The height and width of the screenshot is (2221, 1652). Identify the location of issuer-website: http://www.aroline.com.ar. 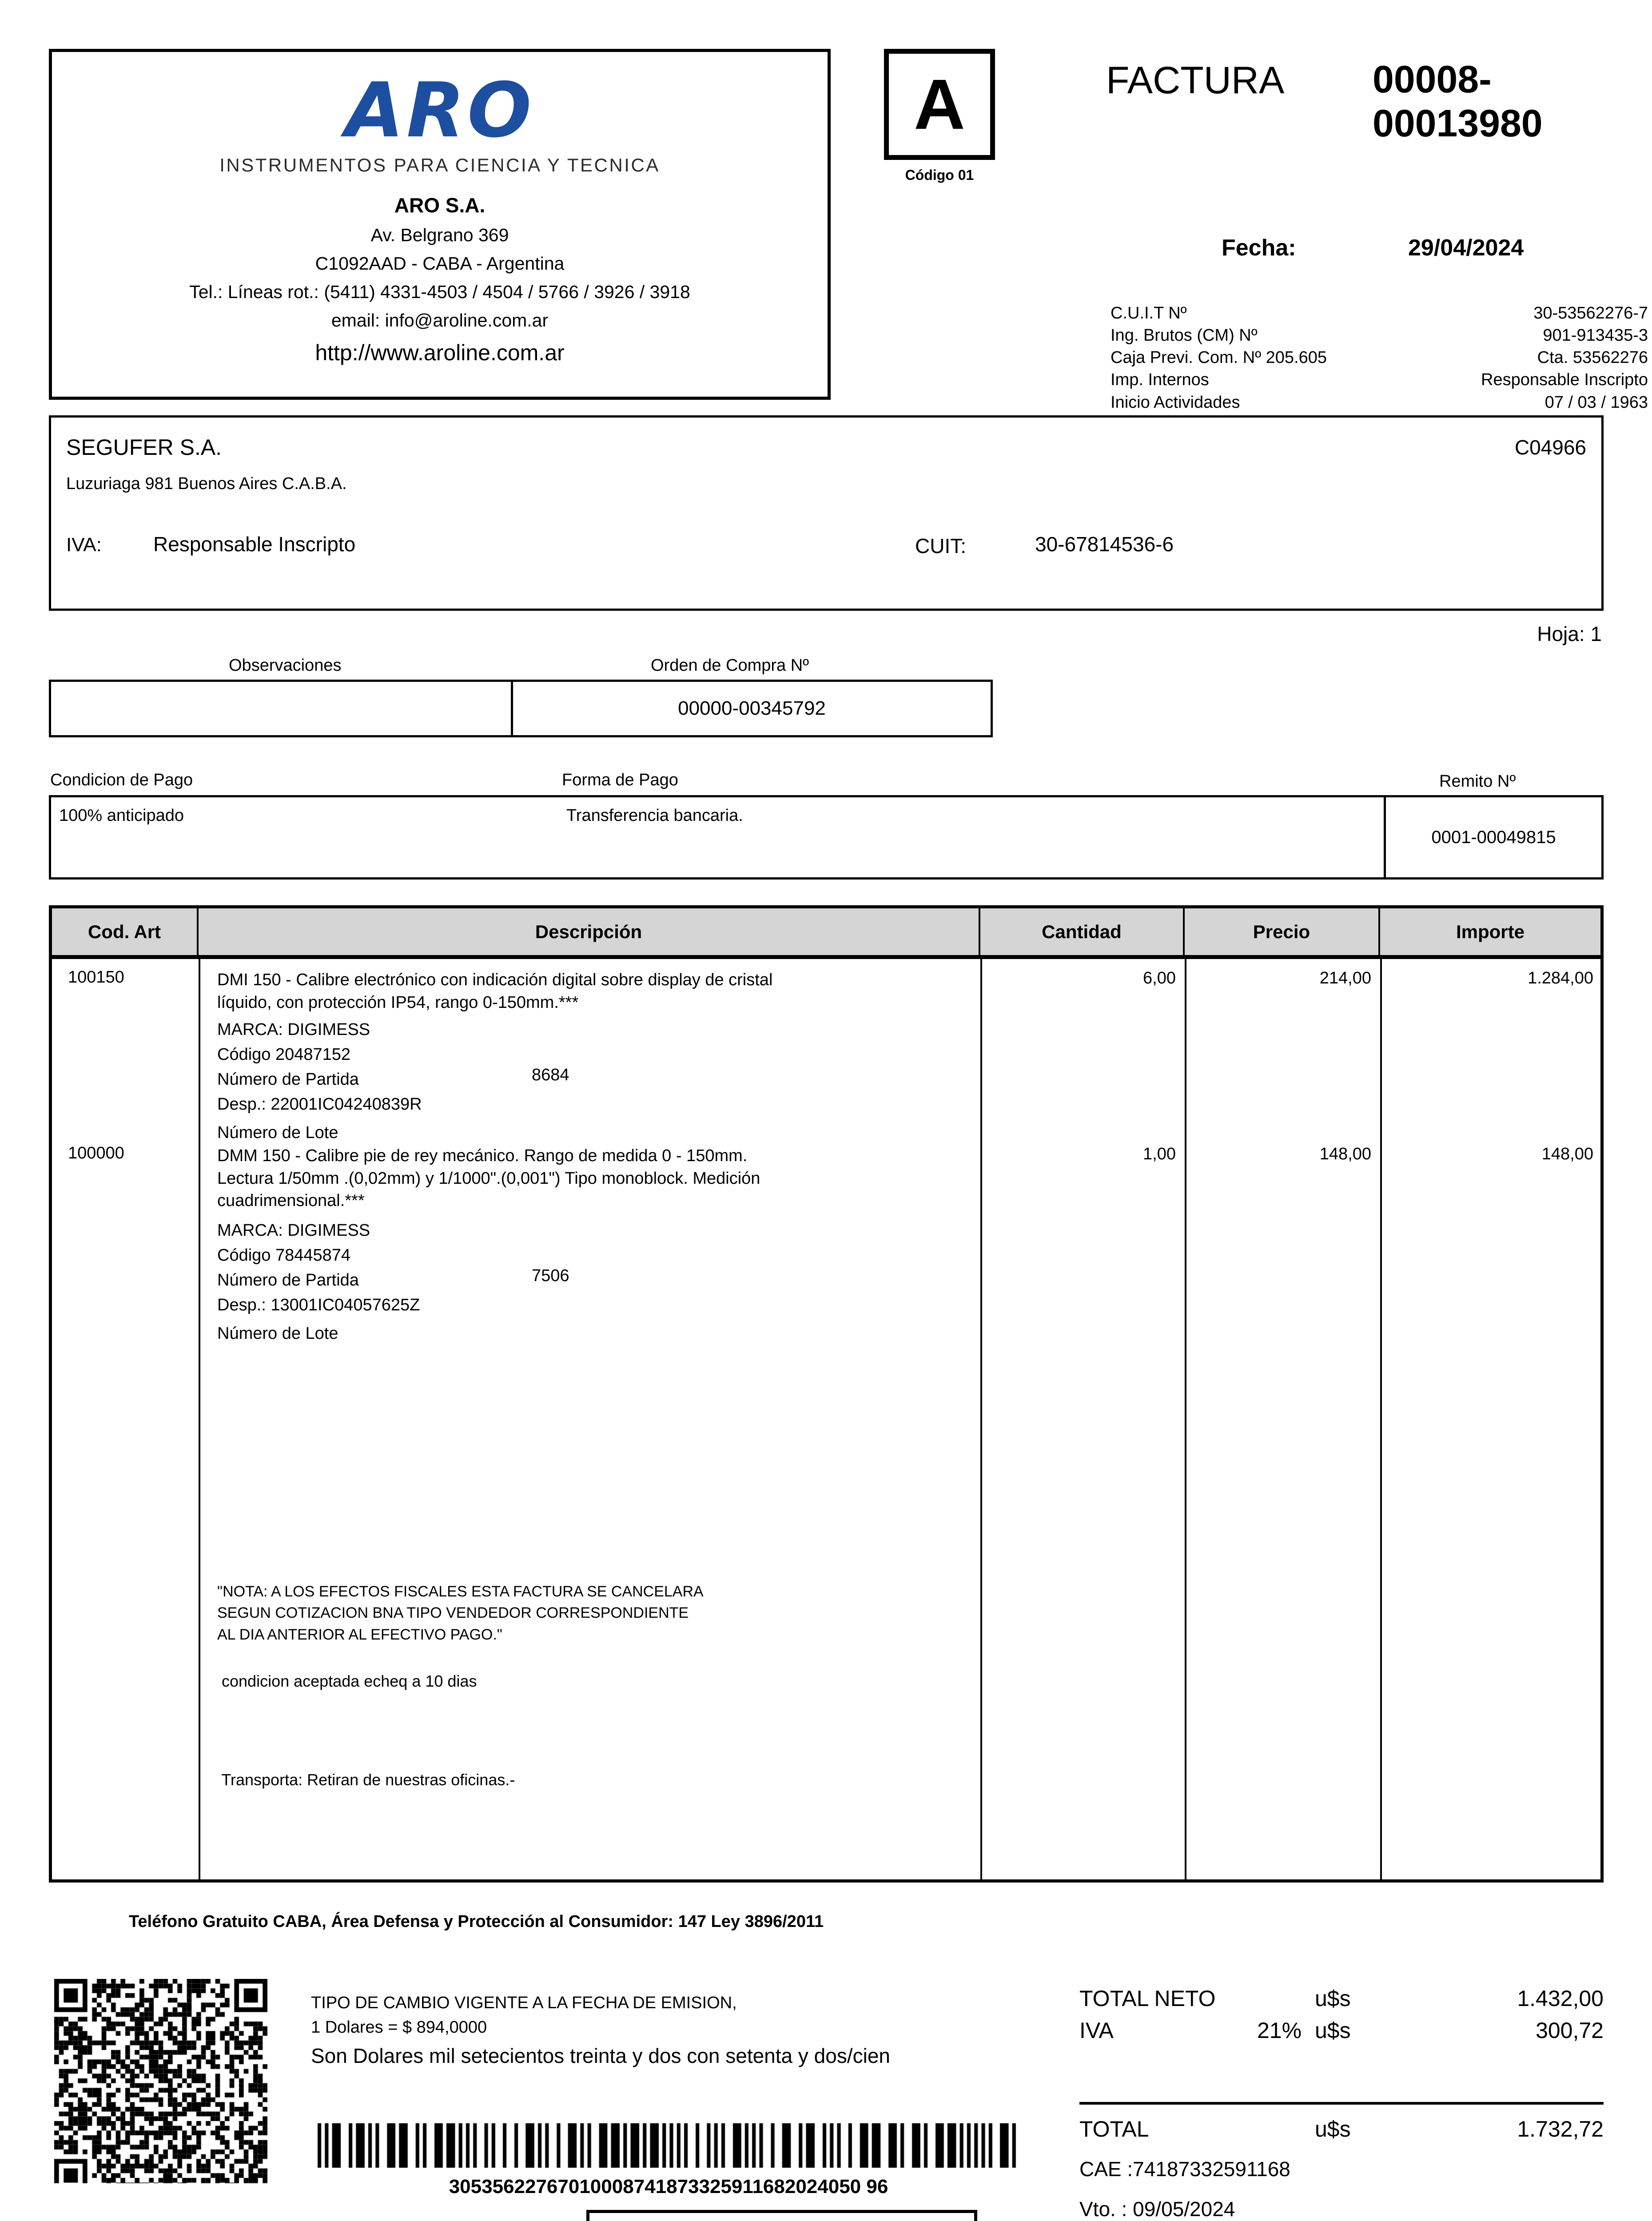
(440, 352).